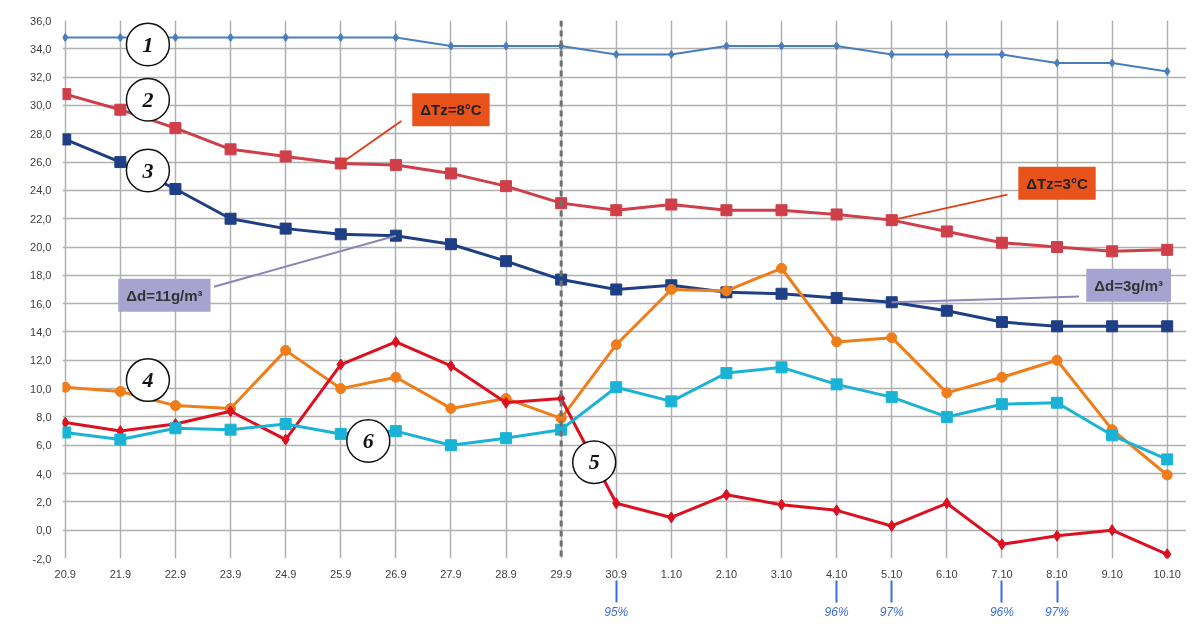 This screenshot has width=1204, height=637. I want to click on x-tick-label: 24.9, so click(285, 573).